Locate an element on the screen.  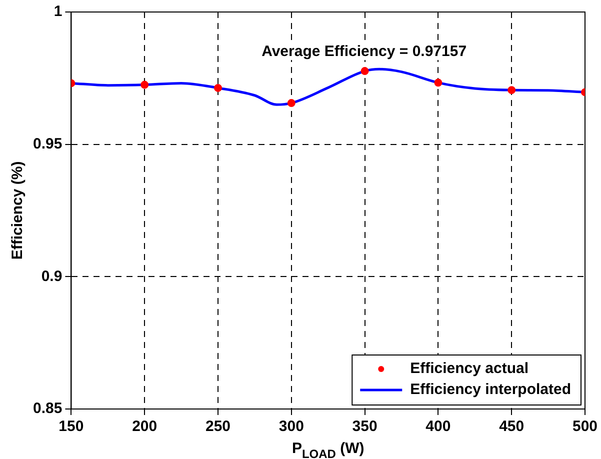
y-tick-label: 0.85 is located at coordinates (47, 409).